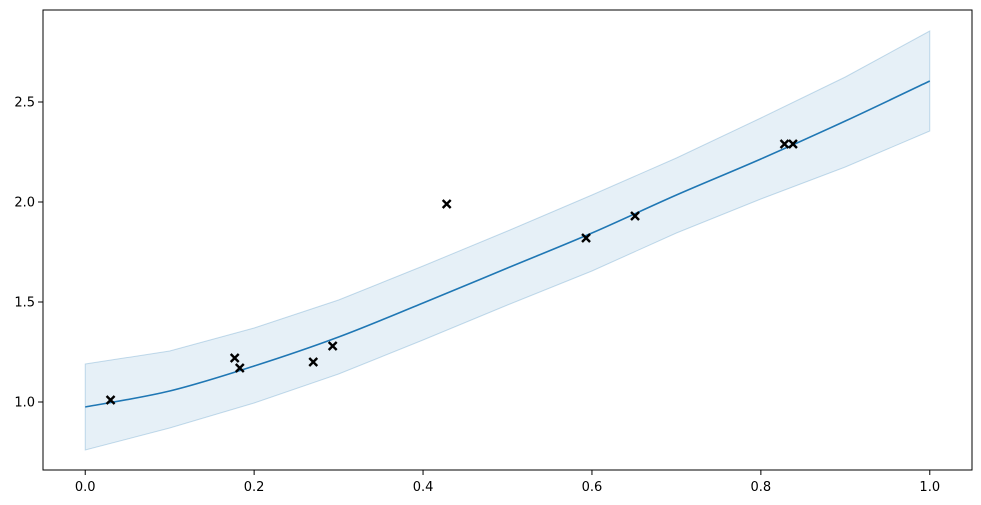 This screenshot has height=505, width=981. I want to click on x-tick-label: 0.0, so click(85, 487).